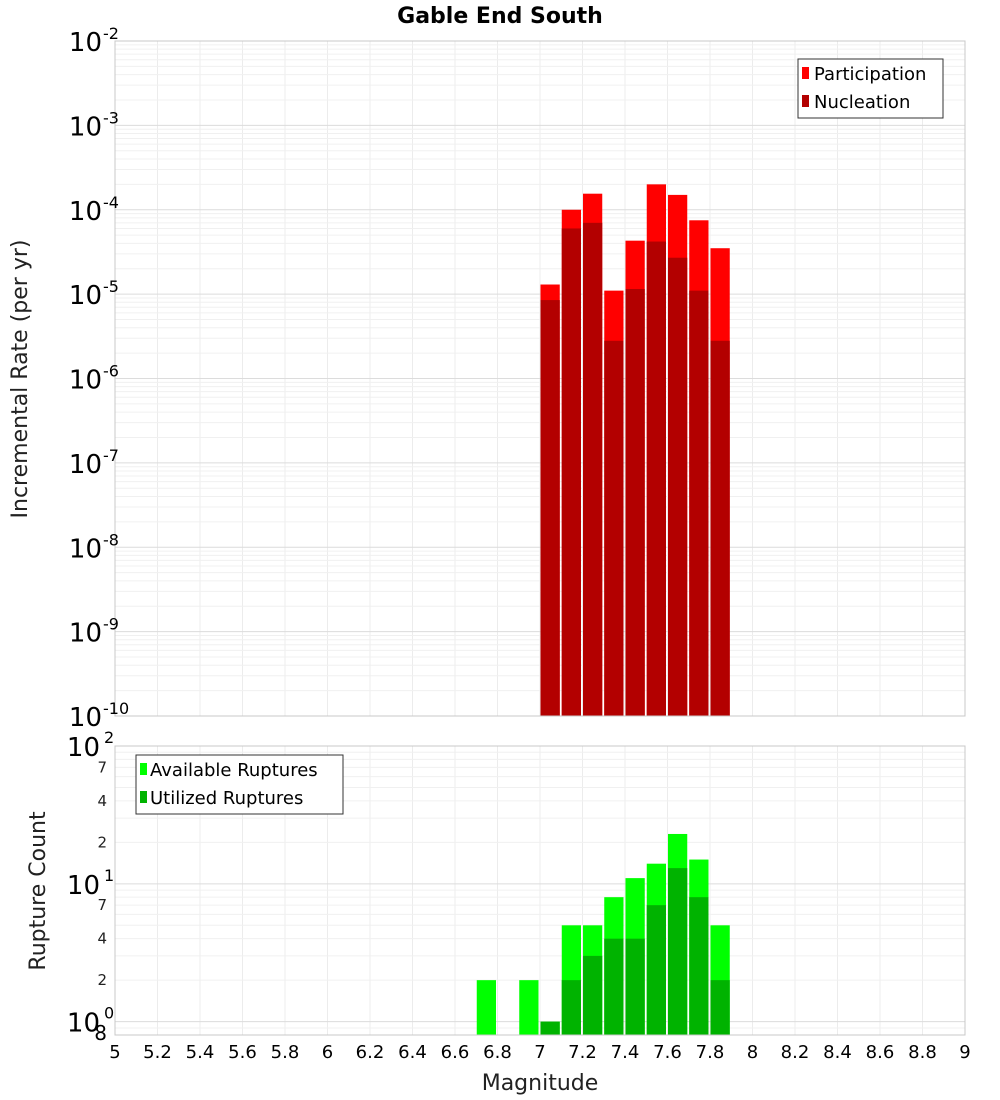 The height and width of the screenshot is (1100, 1000). Describe the element at coordinates (571, 472) in the screenshot. I see `top-bar-s2-7.1` at that location.